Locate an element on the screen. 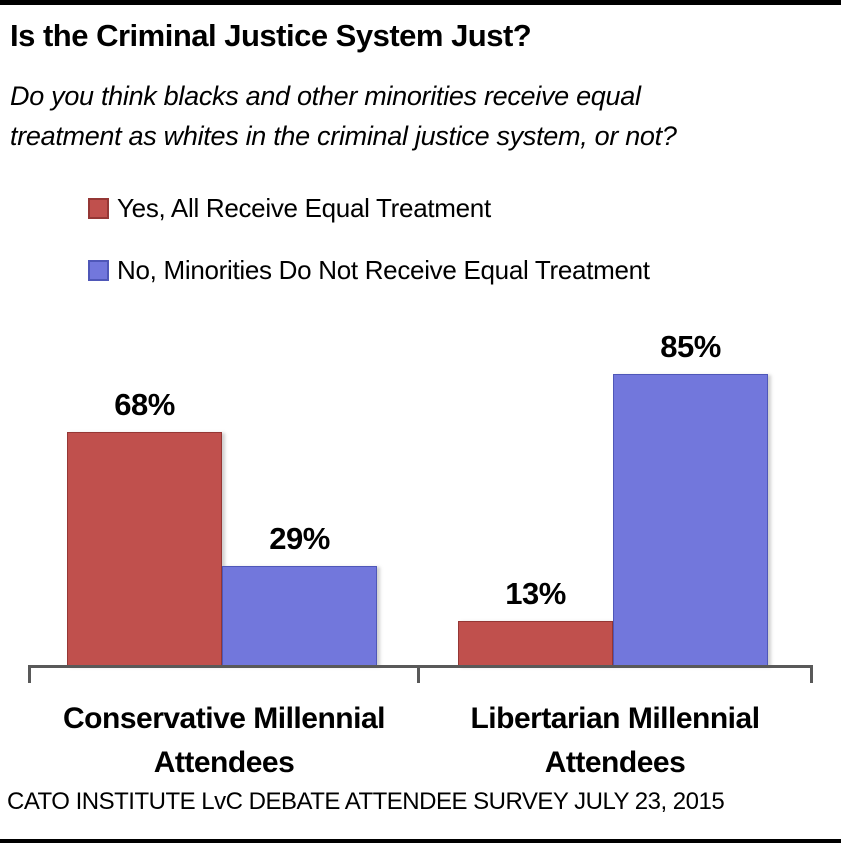 The width and height of the screenshot is (841, 849). bar-value-label: 68% is located at coordinates (144, 404).